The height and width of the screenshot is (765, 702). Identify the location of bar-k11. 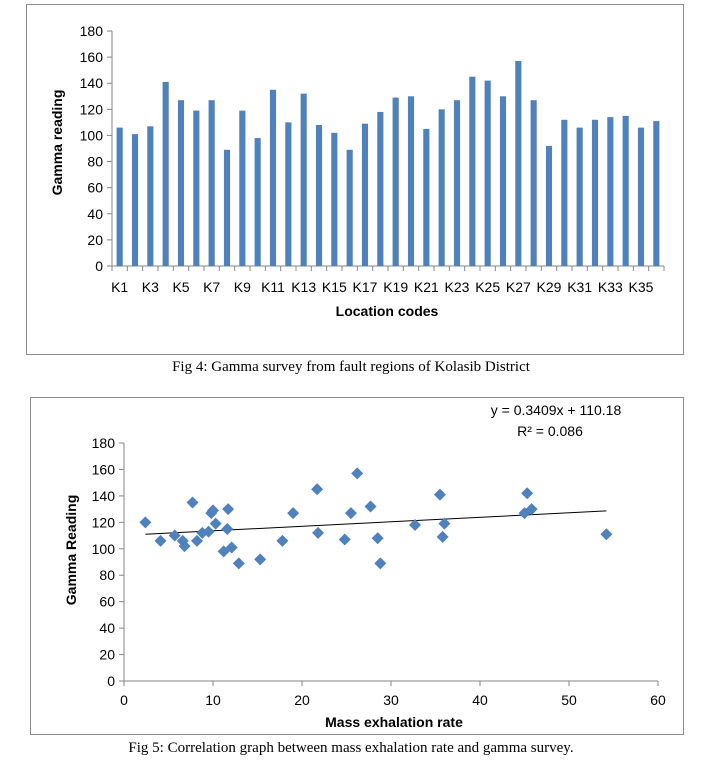
(273, 177).